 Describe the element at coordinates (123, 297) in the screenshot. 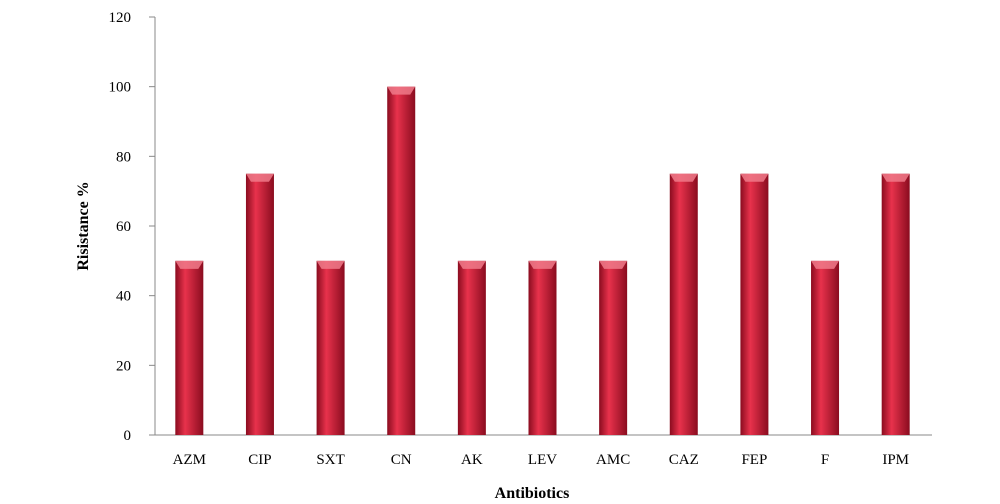

I see `y-tick-label: 40` at that location.